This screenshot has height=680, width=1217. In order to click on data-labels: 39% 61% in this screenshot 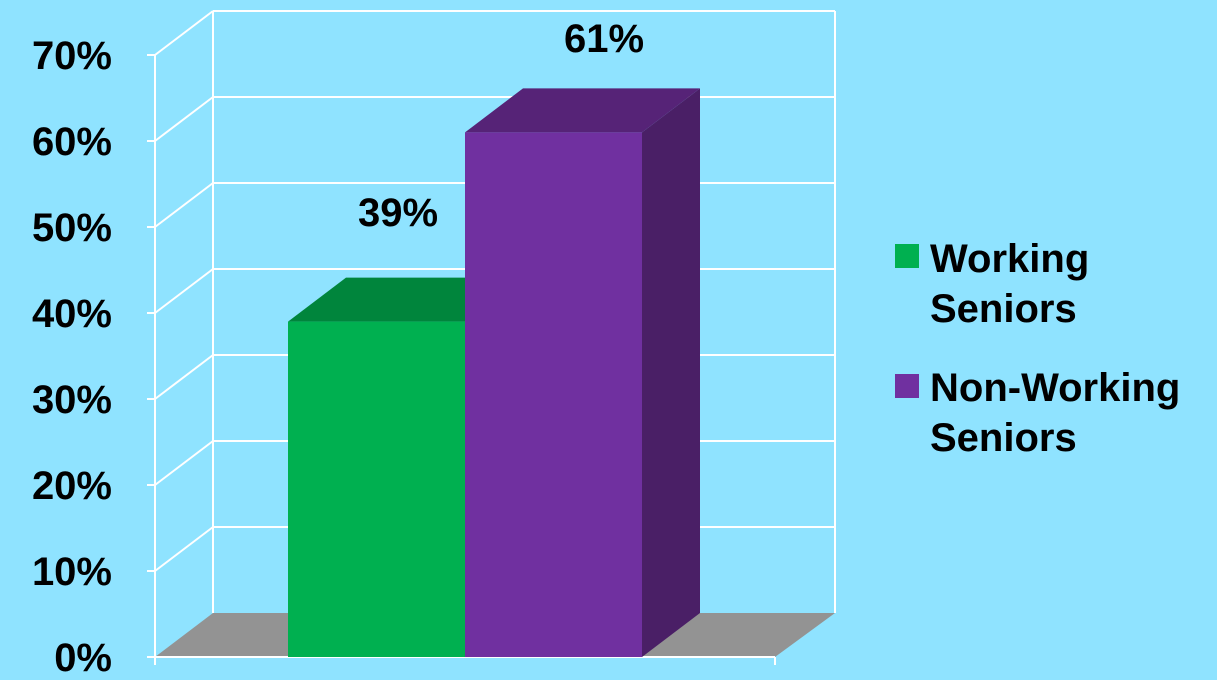, I will do `click(501, 126)`.